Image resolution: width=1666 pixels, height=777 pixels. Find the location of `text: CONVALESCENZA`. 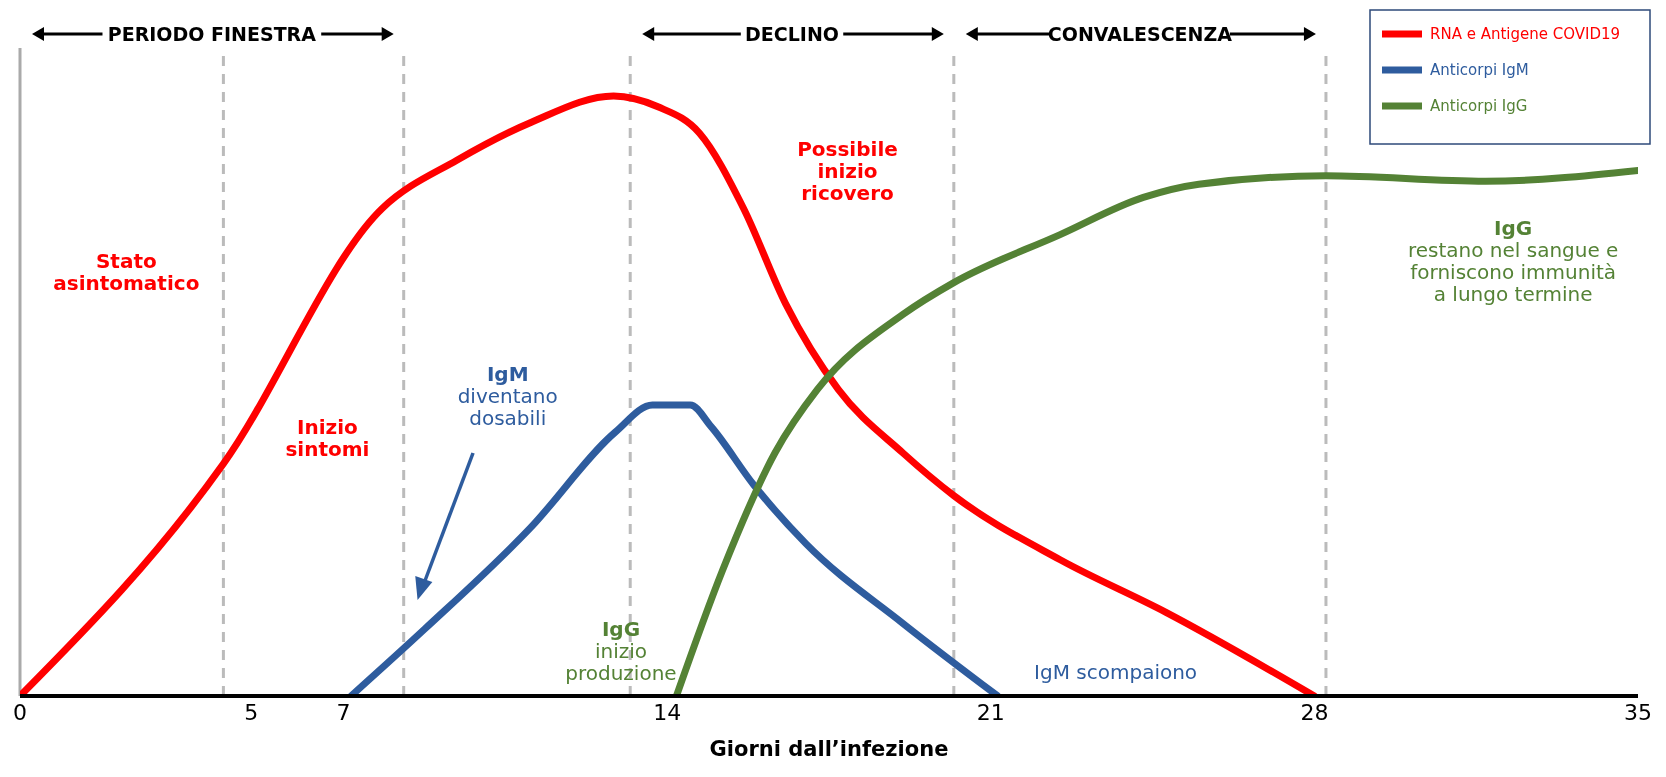

text: CONVALESCENZA is located at coordinates (1140, 34).